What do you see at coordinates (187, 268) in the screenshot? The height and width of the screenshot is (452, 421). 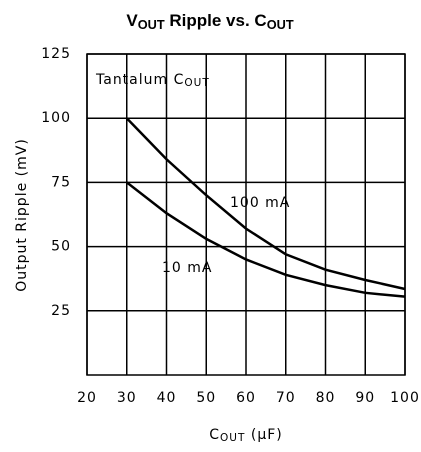 I see `annotation: 10 mA` at bounding box center [187, 268].